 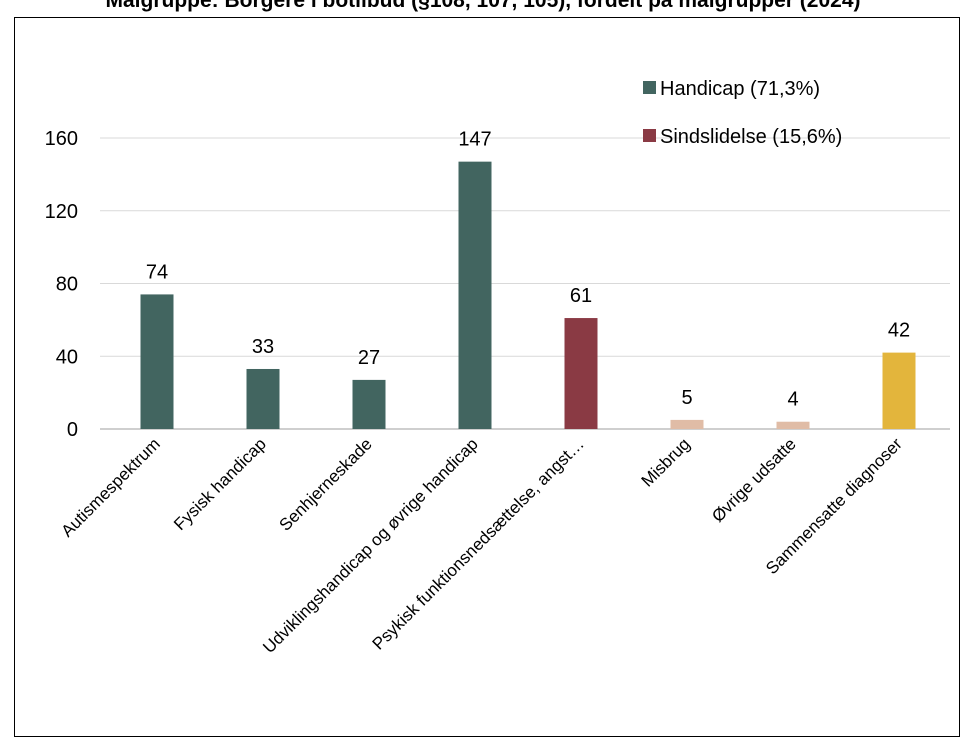 What do you see at coordinates (740, 89) in the screenshot?
I see `legend-label: Handicap (71,3%)` at bounding box center [740, 89].